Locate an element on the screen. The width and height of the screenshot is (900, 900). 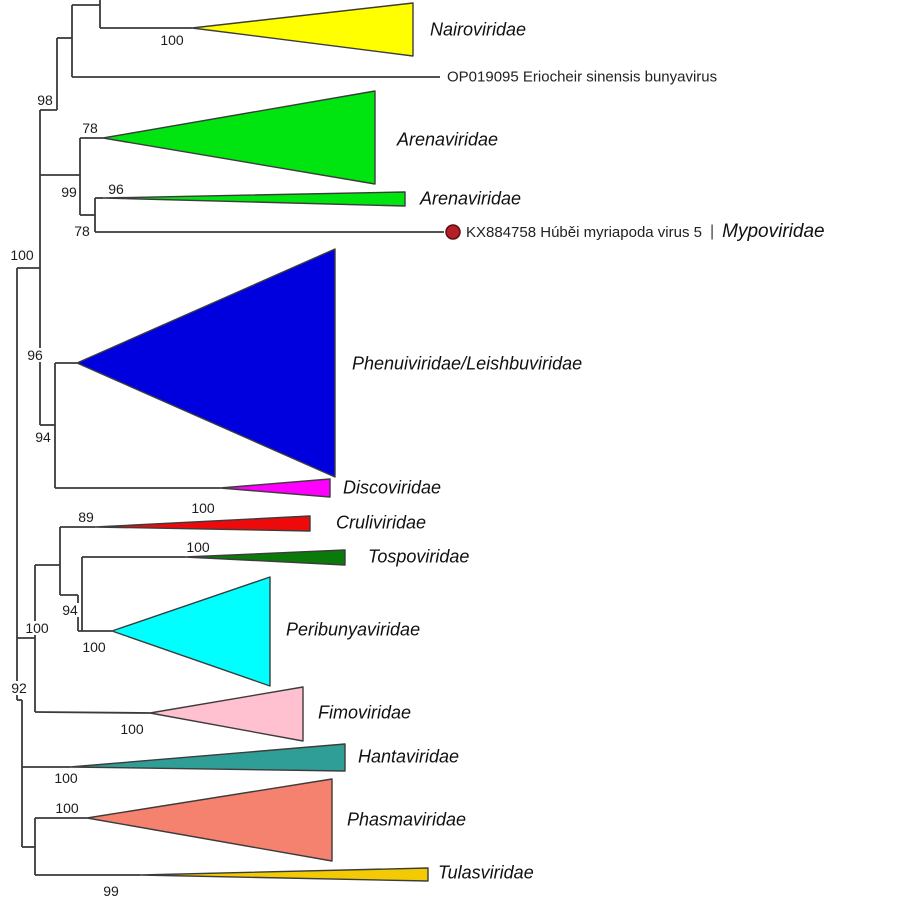
clade-label-phasmaviridae: Phasmaviridae is located at coordinates (407, 819).